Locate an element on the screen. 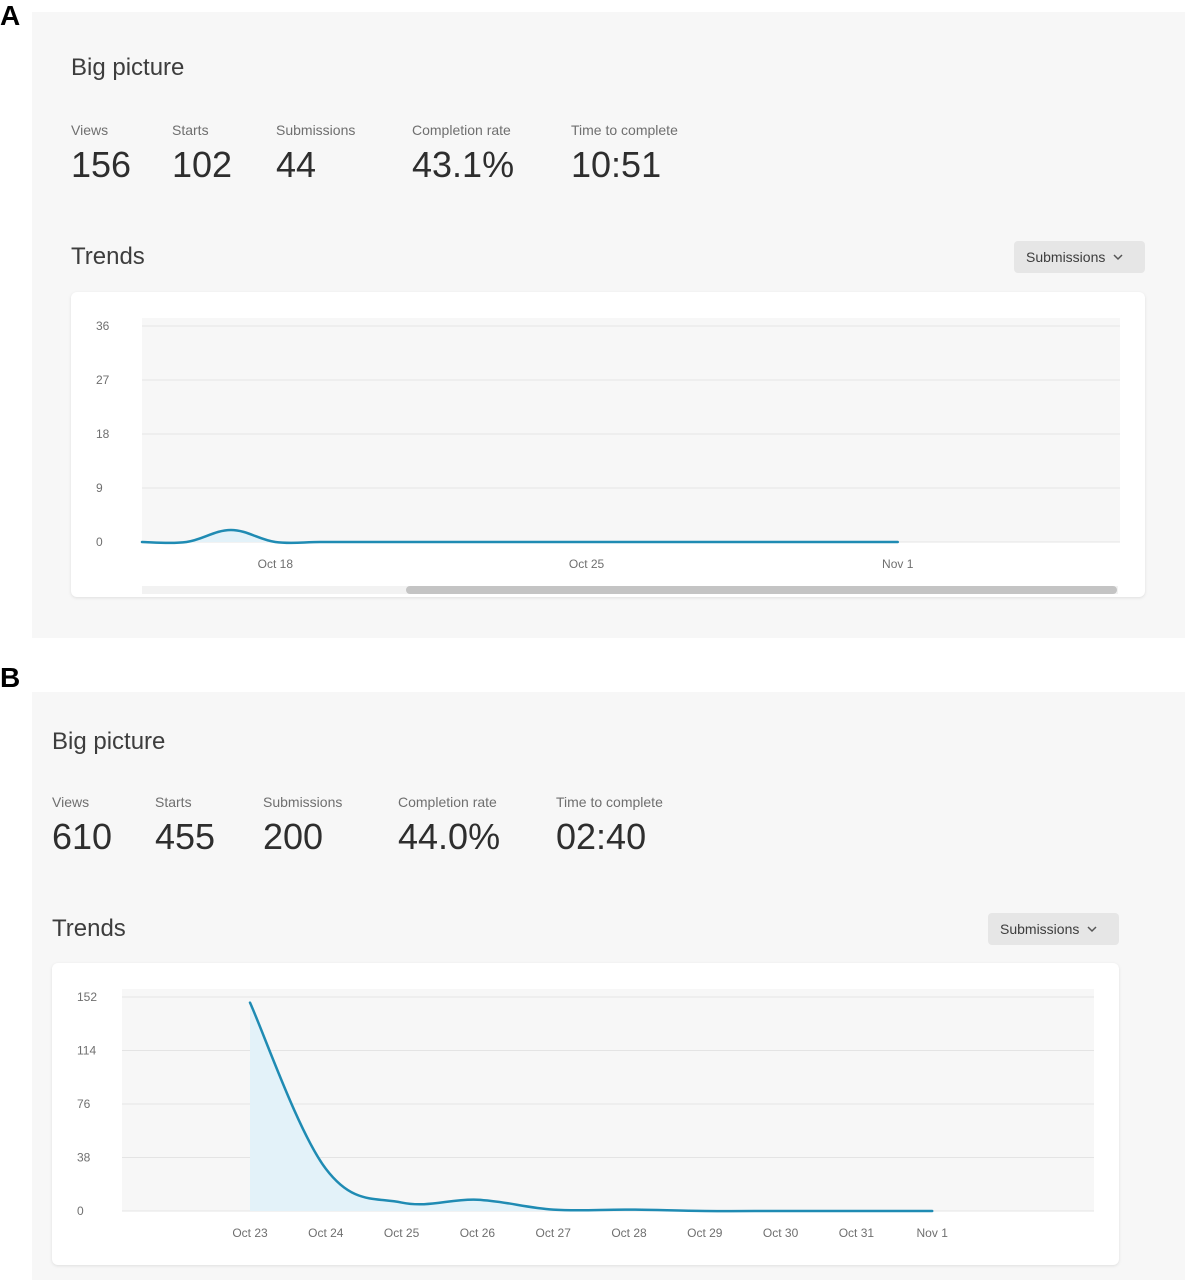 The width and height of the screenshot is (1185, 1280). y-tick-label: 36 is located at coordinates (103, 326).